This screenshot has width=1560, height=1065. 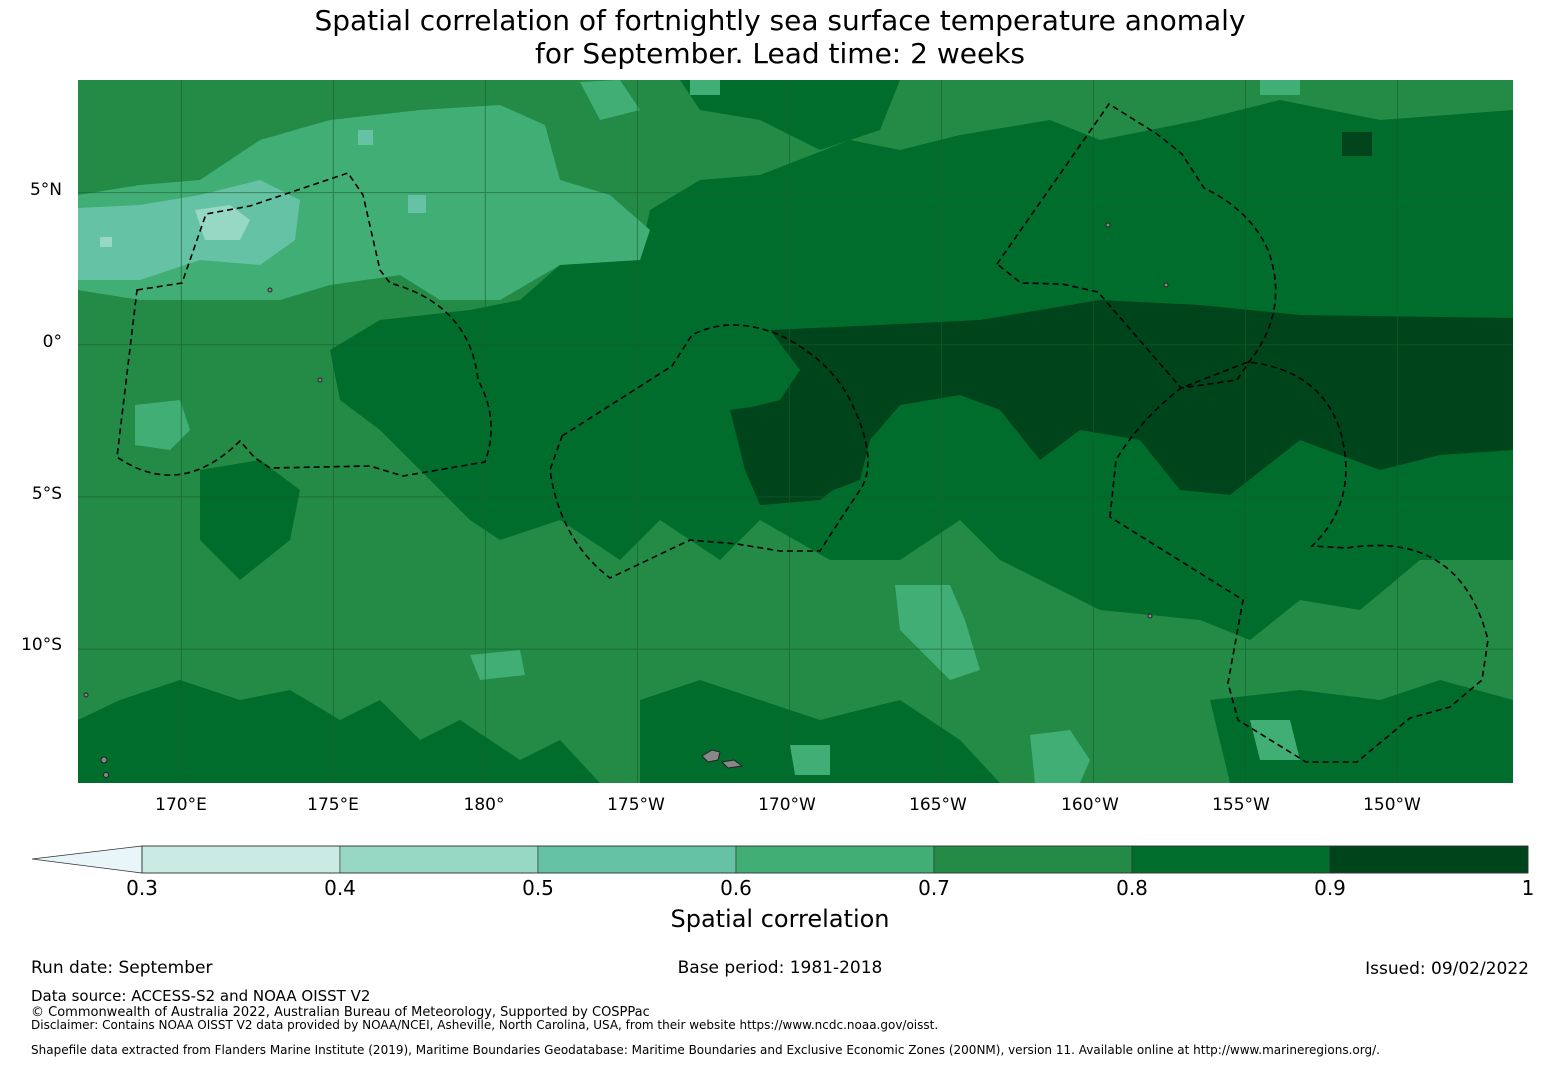 I want to click on field-medium-west, so click(x=162, y=425).